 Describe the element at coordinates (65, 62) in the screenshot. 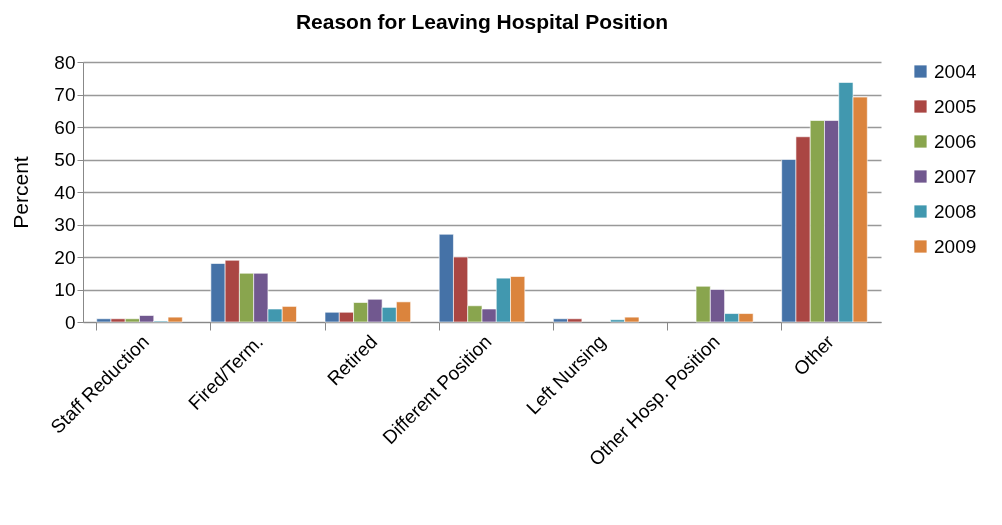

I see `y-tick-label: 80` at that location.